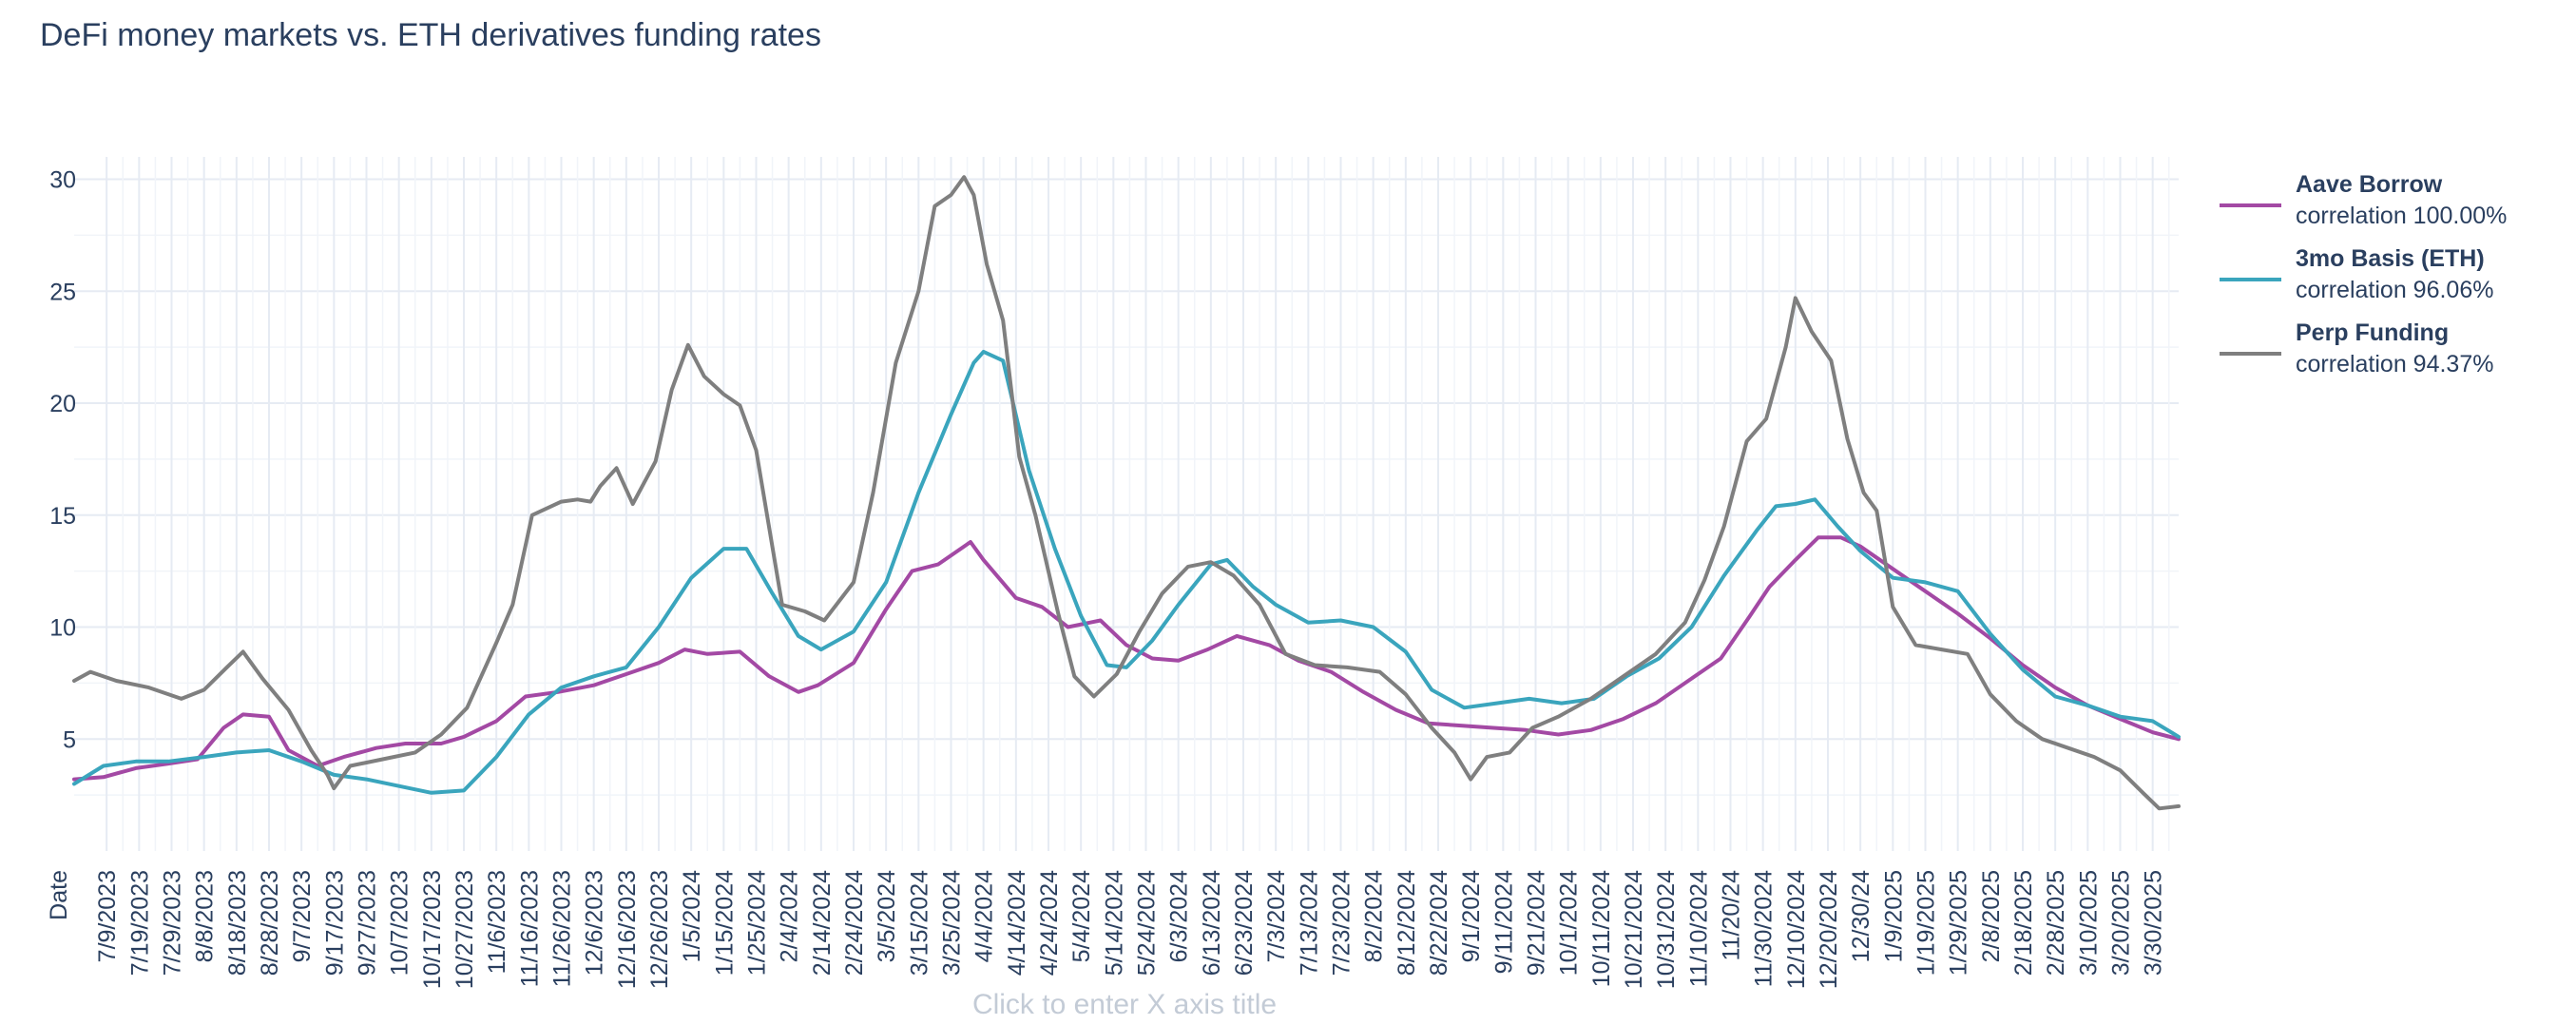  What do you see at coordinates (1797, 929) in the screenshot?
I see `x-tick-label: 12/10/2024` at bounding box center [1797, 929].